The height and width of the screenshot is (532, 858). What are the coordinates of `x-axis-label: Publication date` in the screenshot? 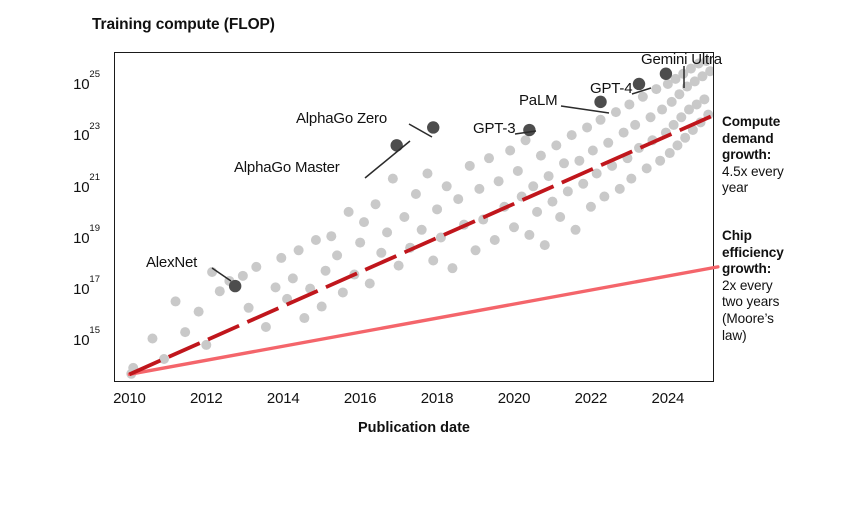 It's located at (414, 428).